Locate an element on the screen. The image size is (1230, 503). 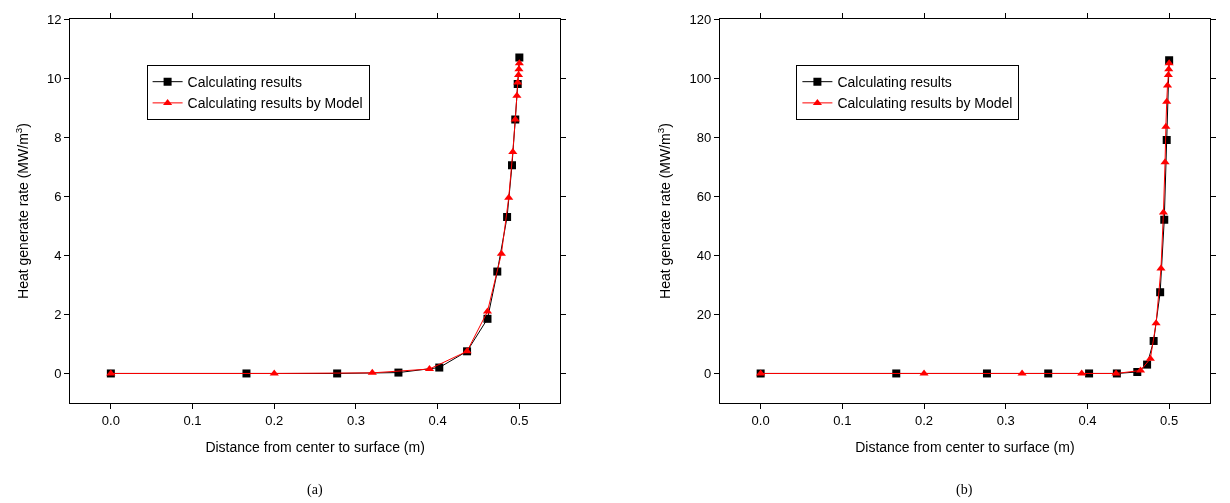
y-tick-label: 4 is located at coordinates (58, 255).